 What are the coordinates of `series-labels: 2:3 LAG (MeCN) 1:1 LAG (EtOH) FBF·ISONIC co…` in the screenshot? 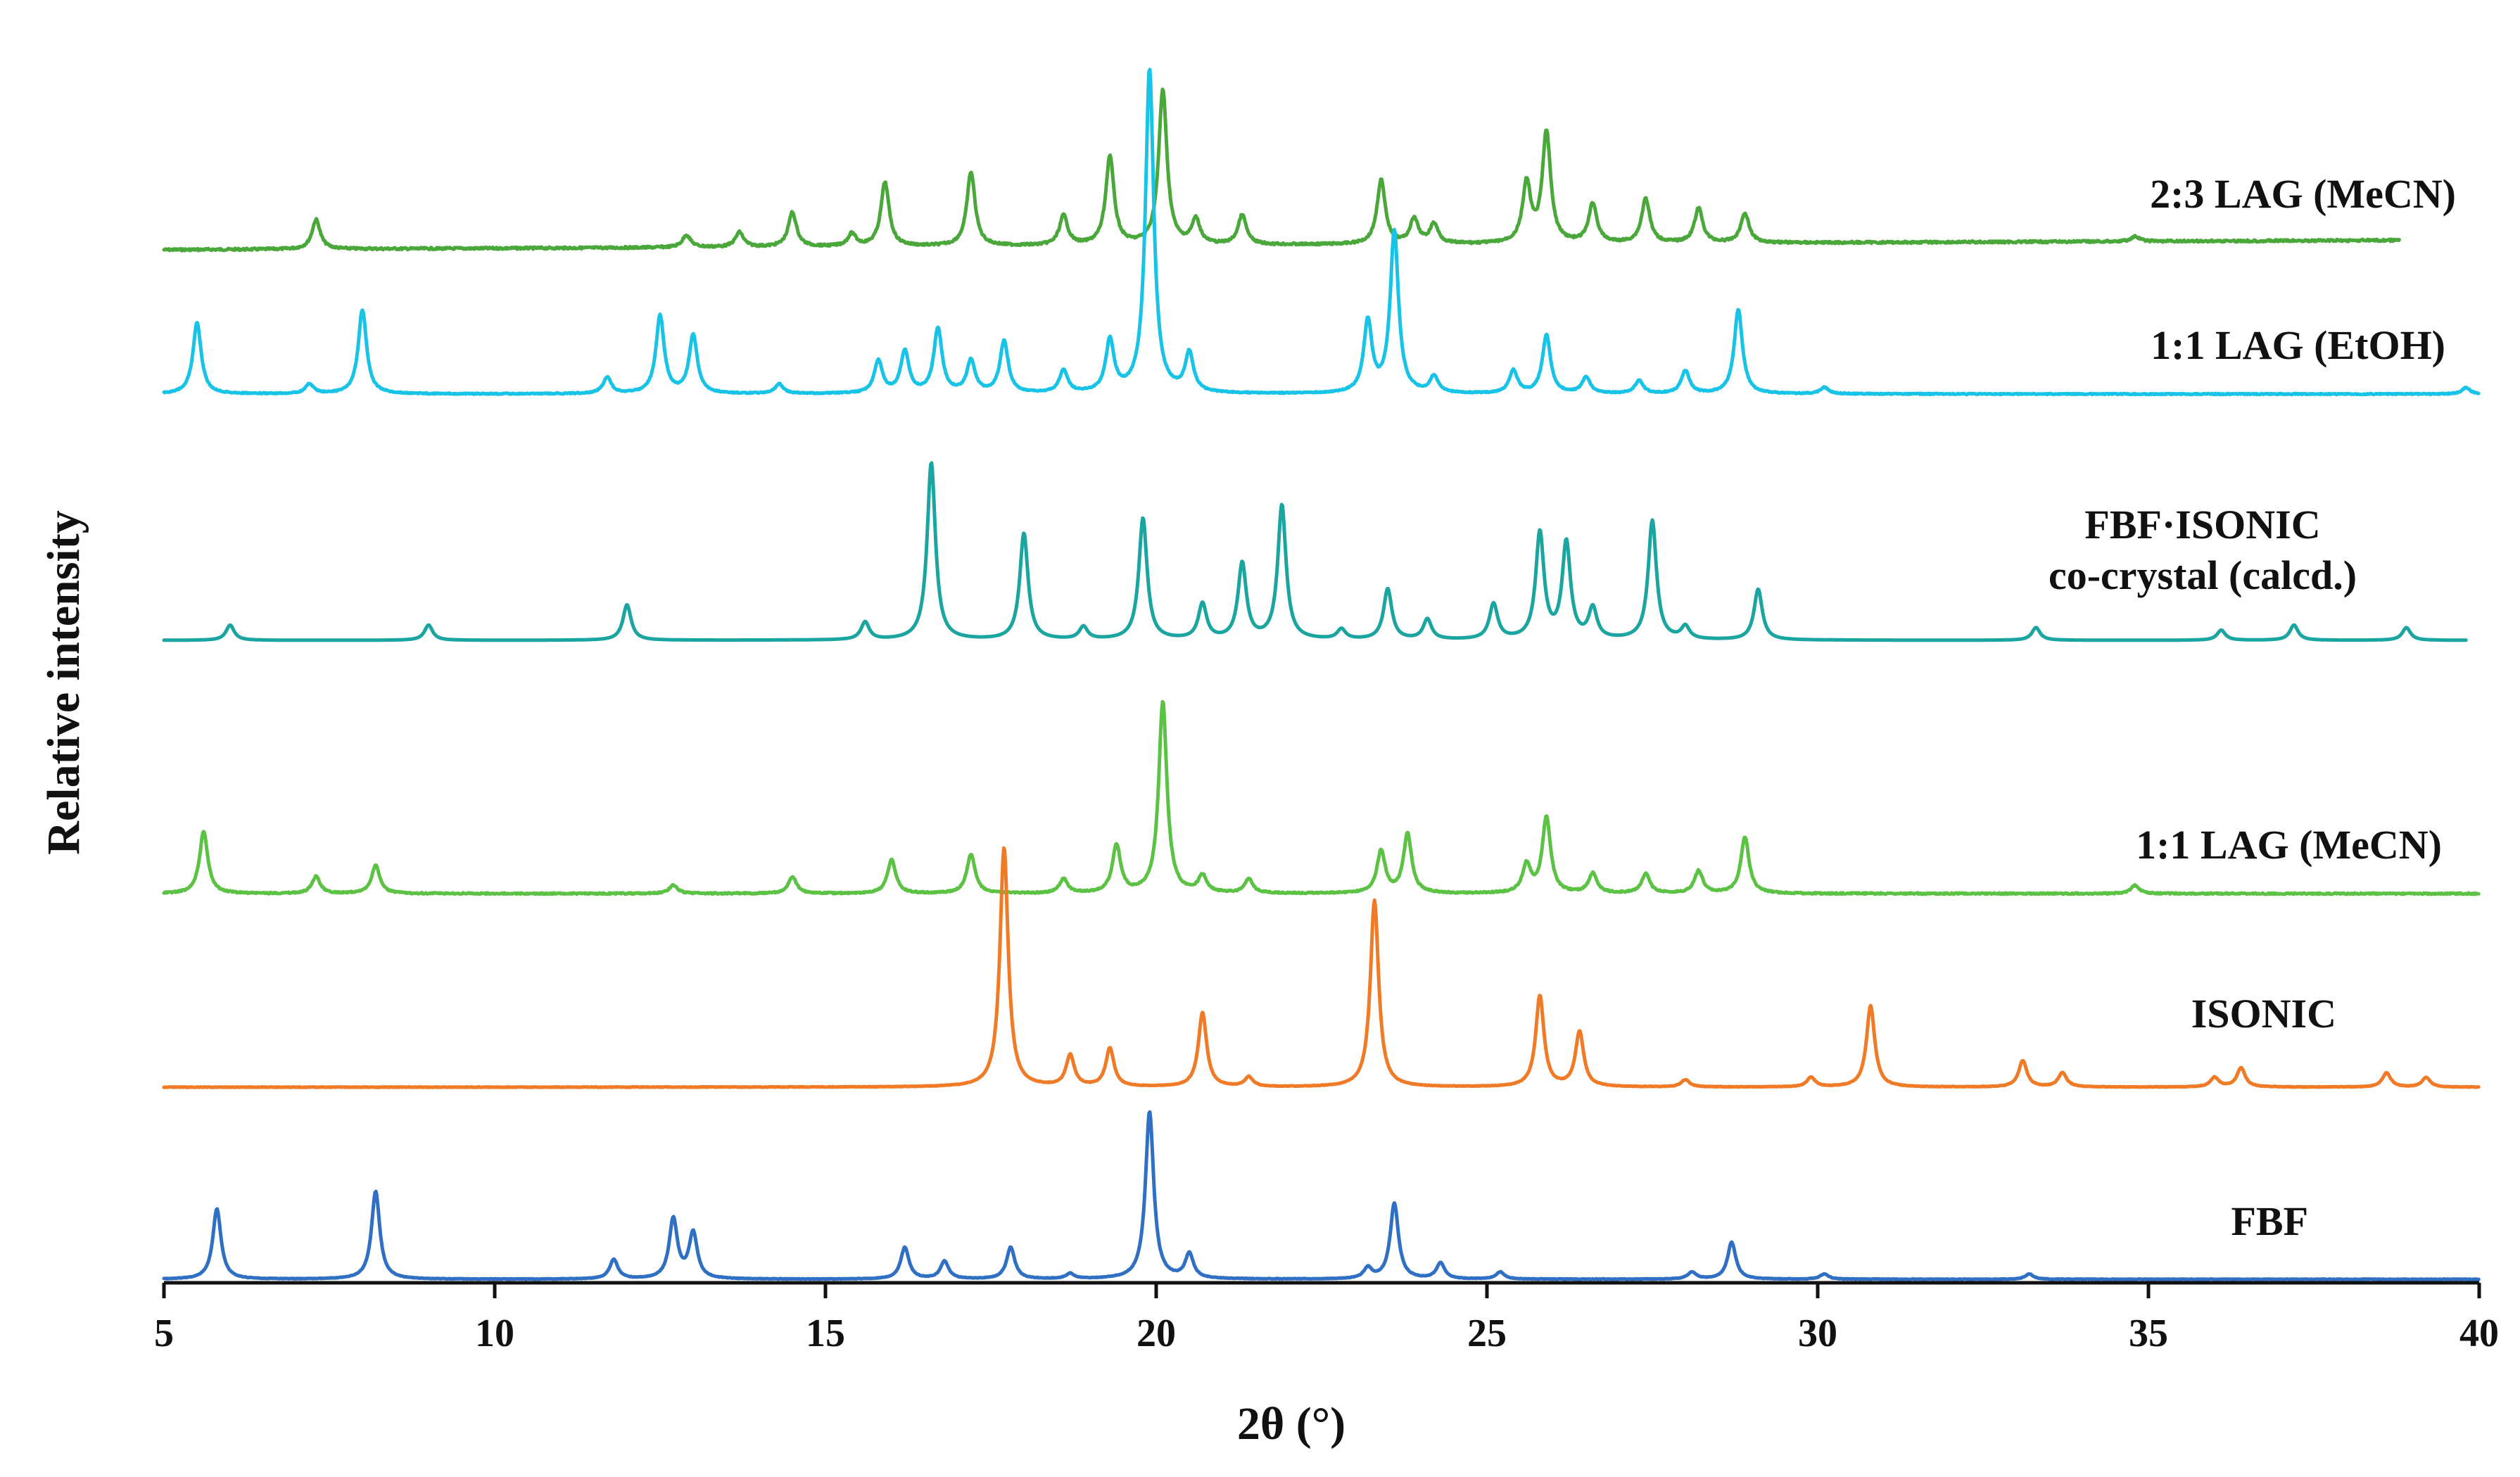 It's located at (2252, 707).